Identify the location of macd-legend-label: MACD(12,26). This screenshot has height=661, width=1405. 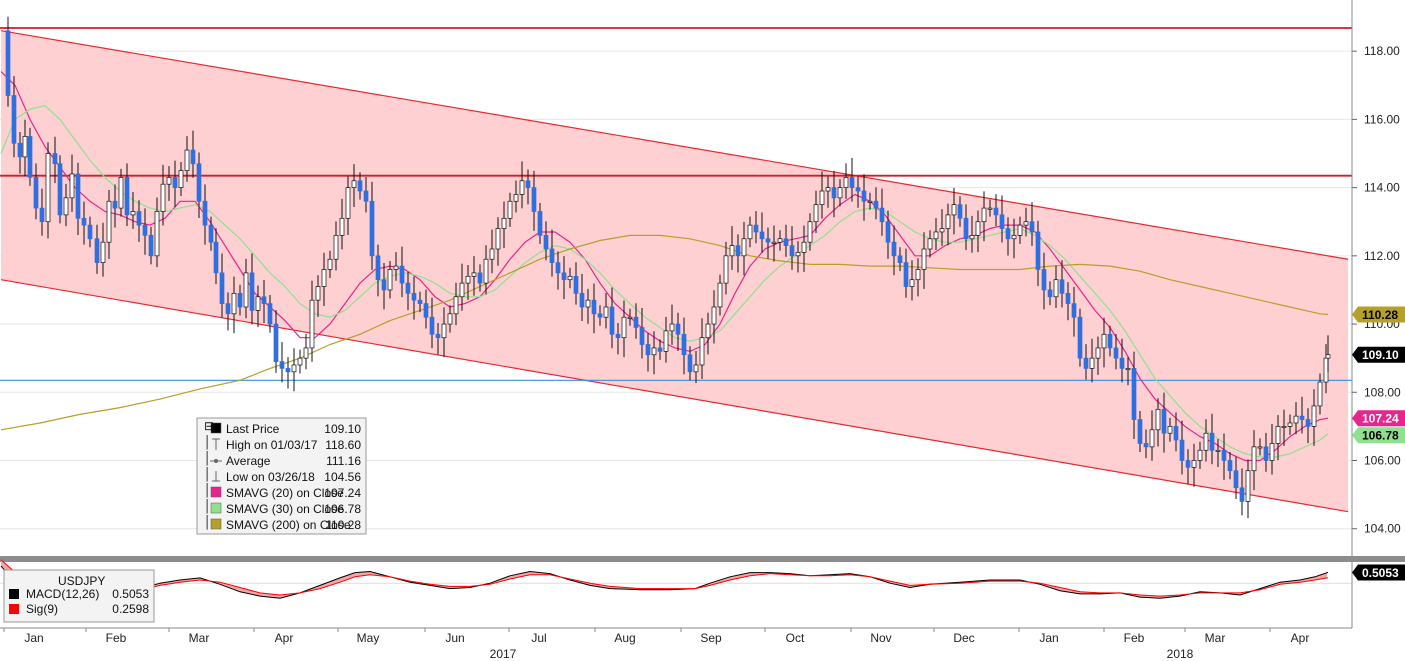
(62, 594).